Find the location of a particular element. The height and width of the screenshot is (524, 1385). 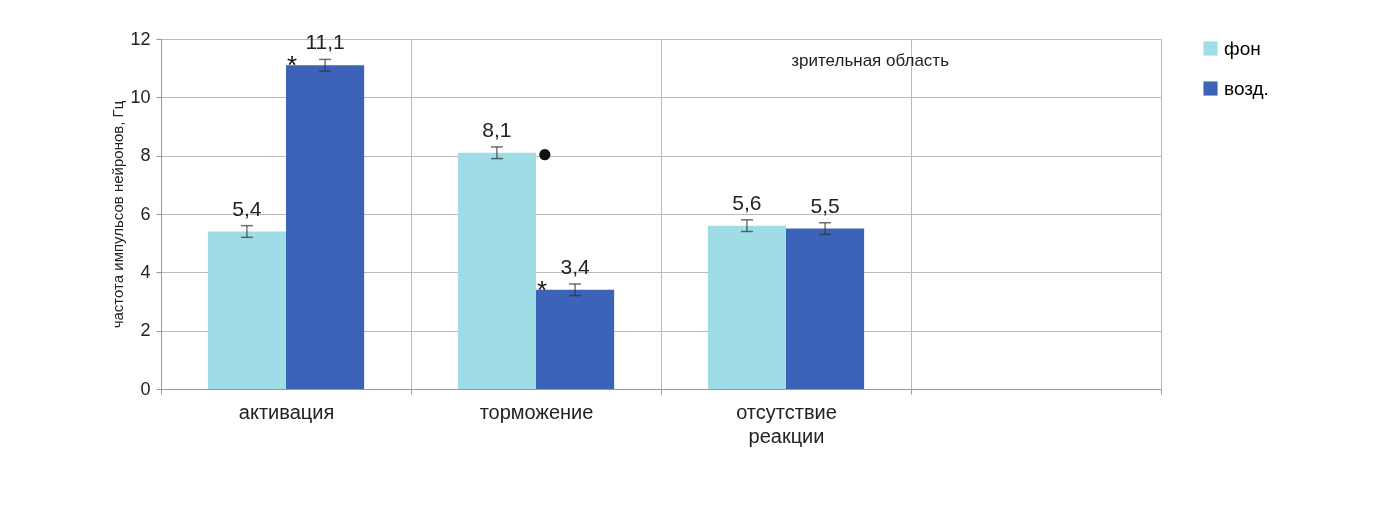

y-tick-label: 2 is located at coordinates (145, 330).